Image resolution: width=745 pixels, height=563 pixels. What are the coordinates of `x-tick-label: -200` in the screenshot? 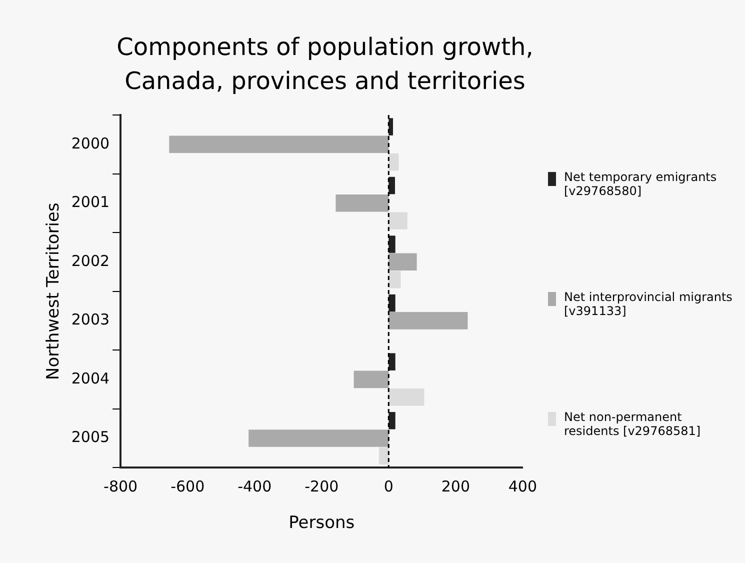 It's located at (321, 486).